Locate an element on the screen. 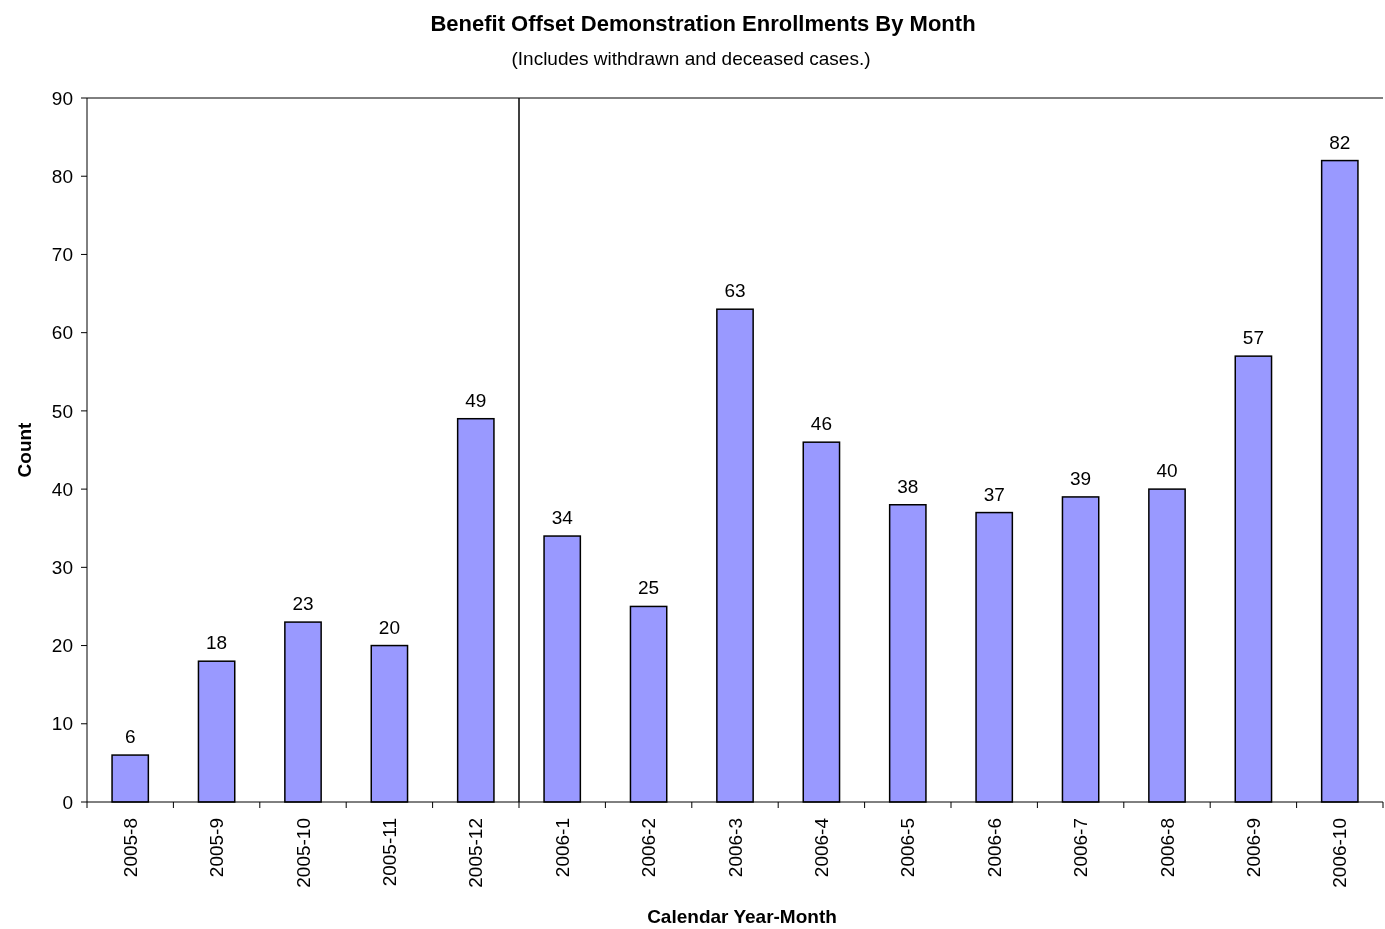 The height and width of the screenshot is (929, 1385). x-axis-title: Calendar Year-Month is located at coordinates (742, 916).